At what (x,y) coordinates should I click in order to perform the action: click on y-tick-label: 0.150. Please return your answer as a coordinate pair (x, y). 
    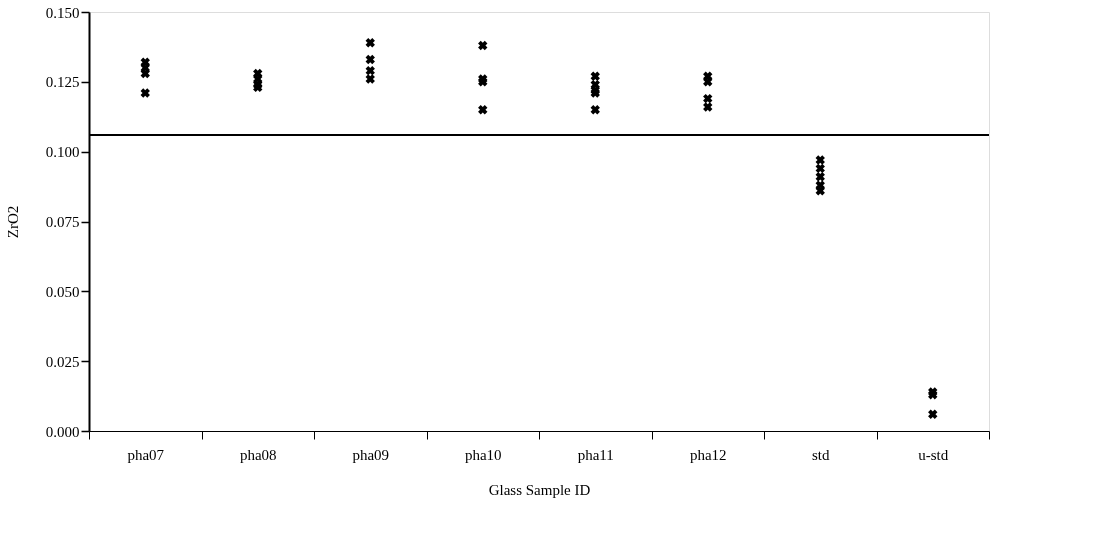
    Looking at the image, I should click on (62, 12).